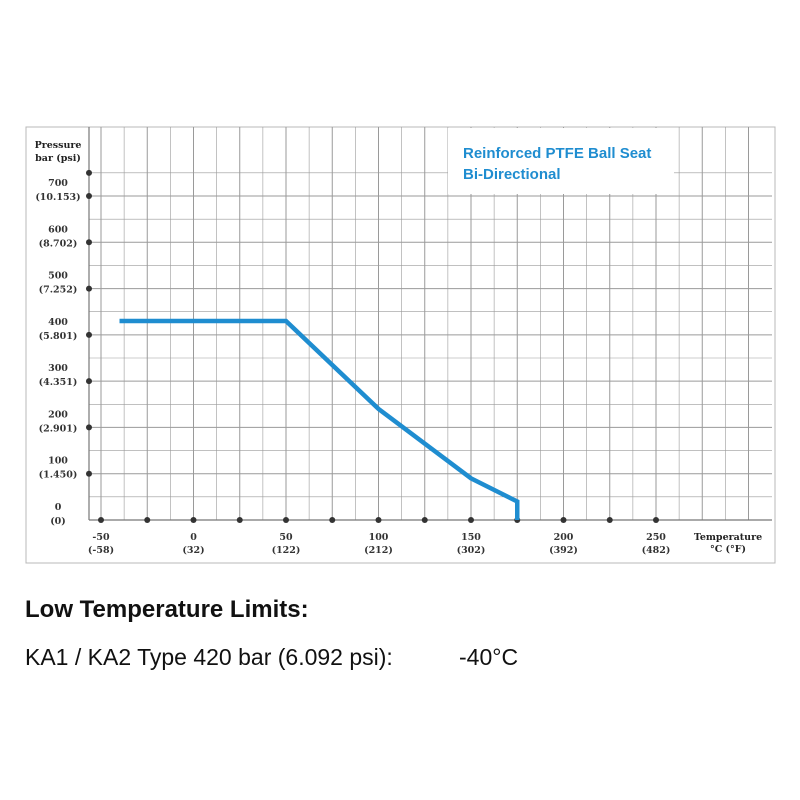 Image resolution: width=800 pixels, height=800 pixels. Describe the element at coordinates (58, 368) in the screenshot. I see `y-tick-label: 300` at that location.